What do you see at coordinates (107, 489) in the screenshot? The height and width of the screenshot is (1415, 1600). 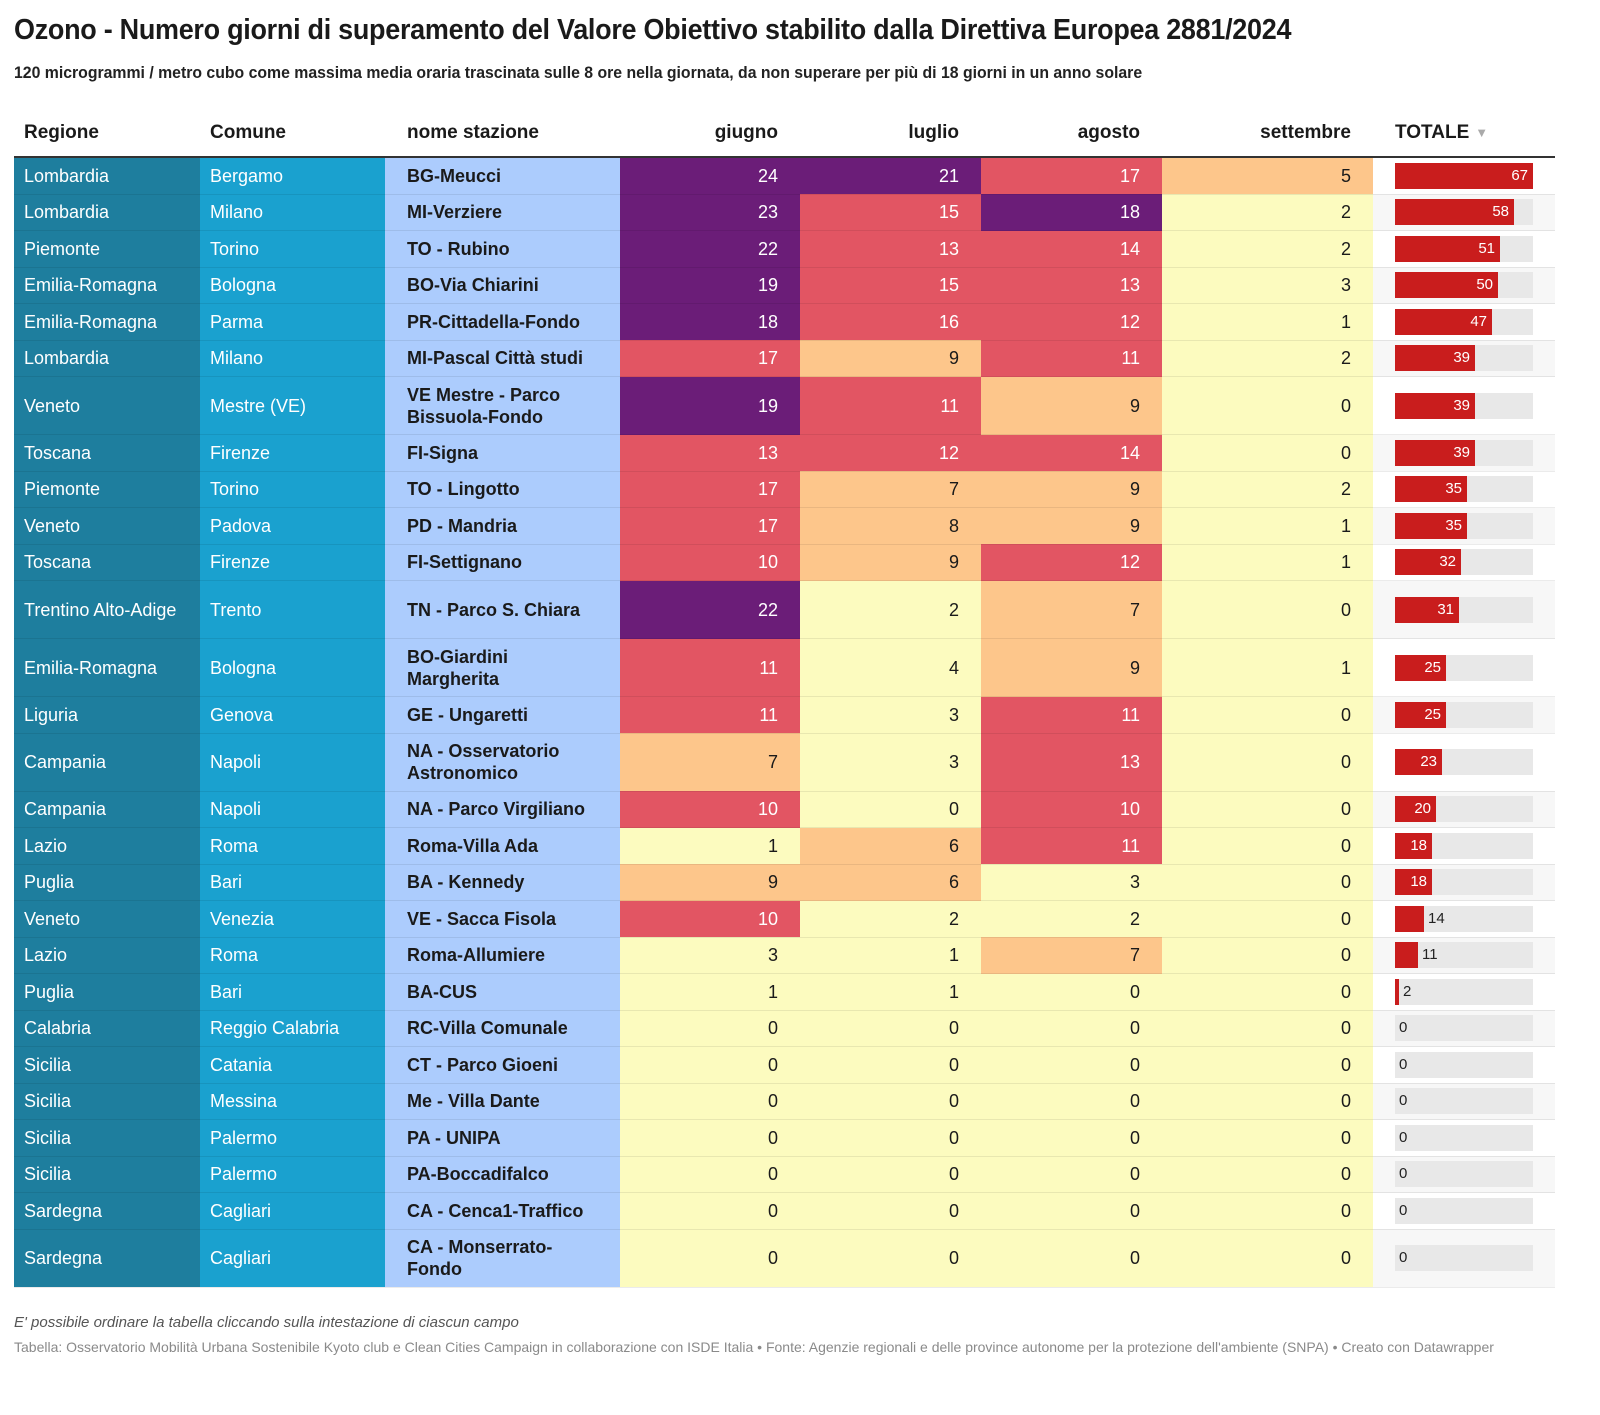 I see `cell-regione: Piemonte` at bounding box center [107, 489].